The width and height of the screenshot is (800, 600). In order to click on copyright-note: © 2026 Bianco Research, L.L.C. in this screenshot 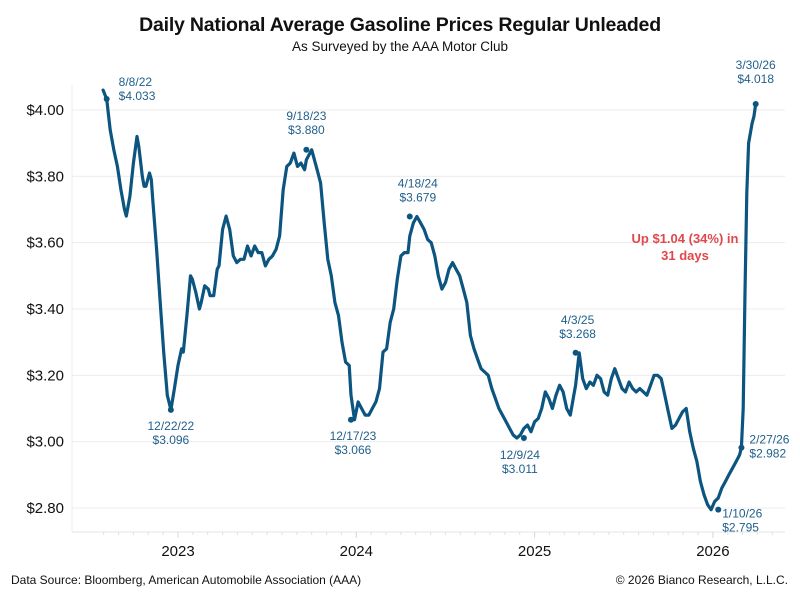, I will do `click(701, 580)`.